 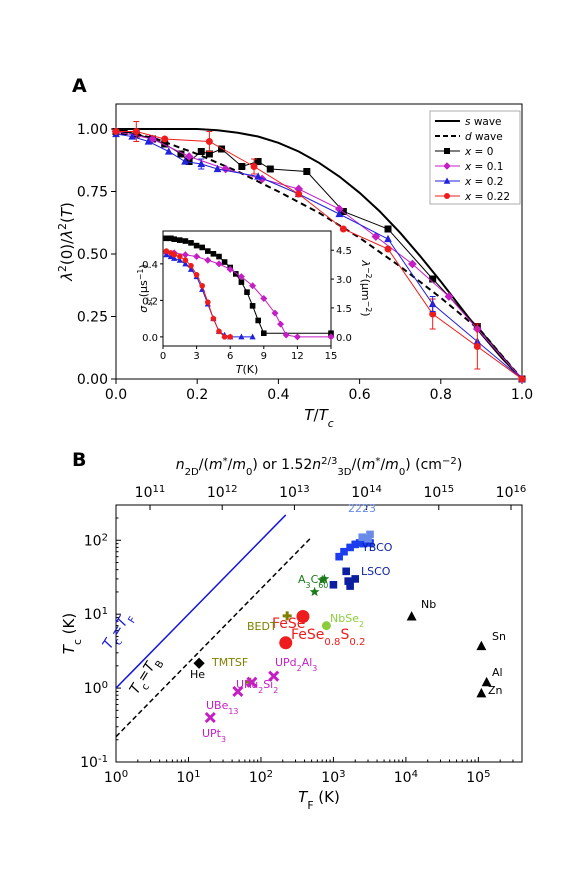 I want to click on inset-y-label: σsc(μs−1), so click(x=145, y=288).